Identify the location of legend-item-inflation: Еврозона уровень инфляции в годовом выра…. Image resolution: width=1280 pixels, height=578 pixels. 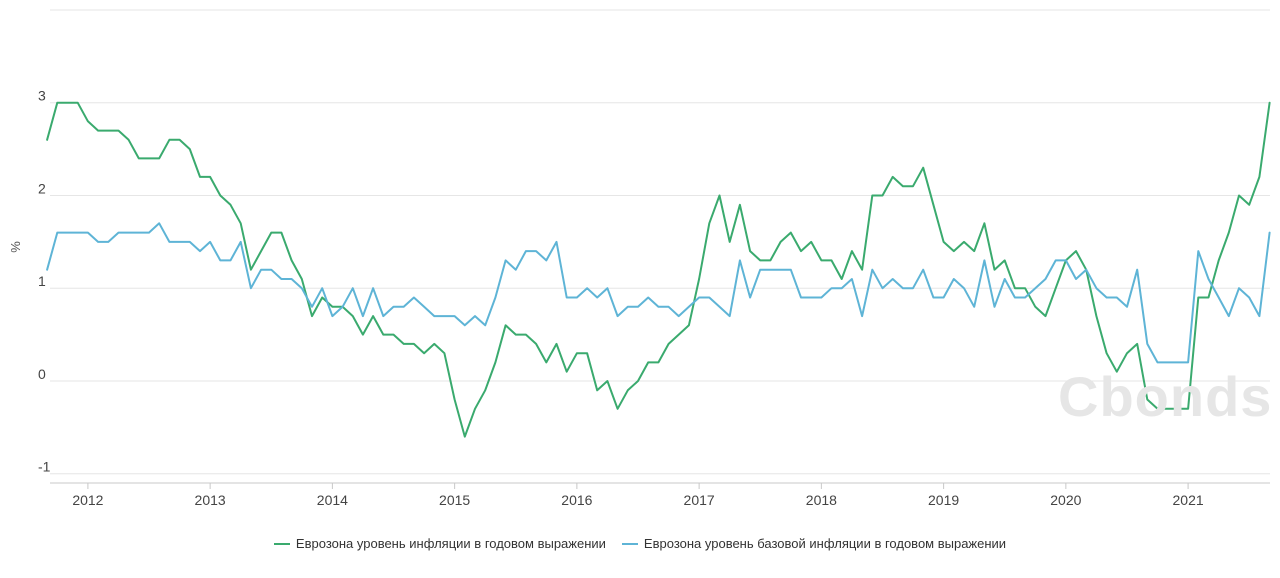
(439, 543).